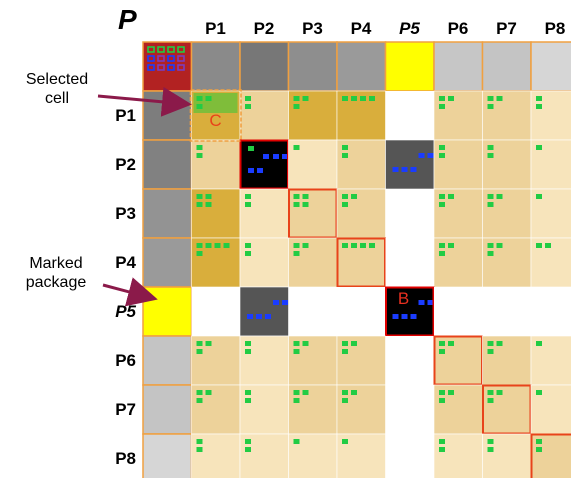  Describe the element at coordinates (167, 455) in the screenshot. I see `row-header-cell-p8` at that location.